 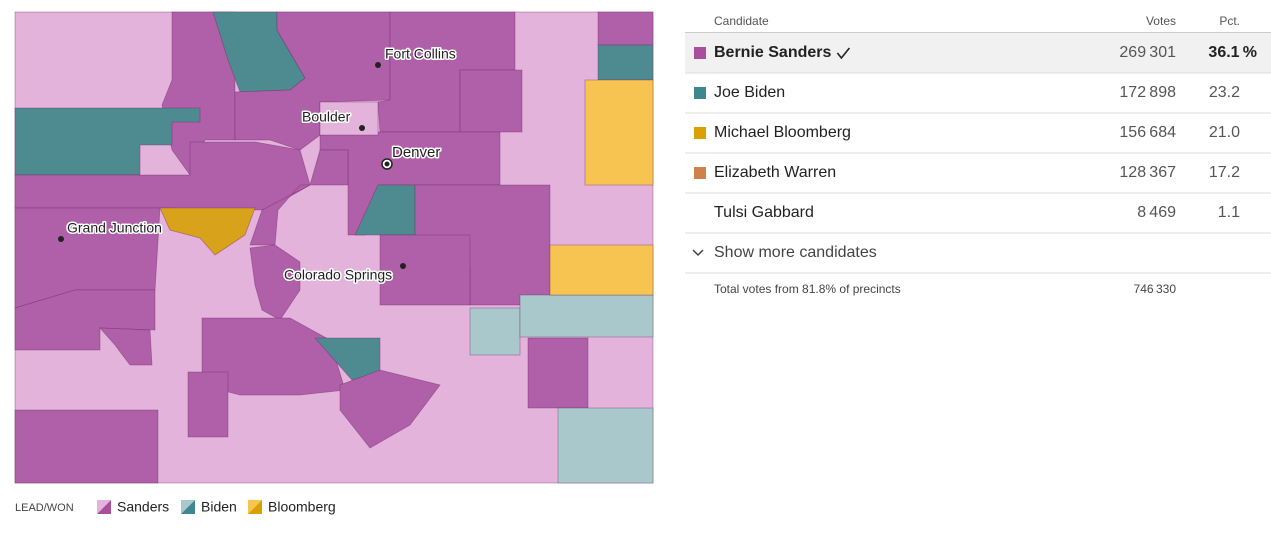 What do you see at coordinates (175, 507) in the screenshot?
I see `legend: LEAD/WON Sanders Biden Bloomberg` at bounding box center [175, 507].